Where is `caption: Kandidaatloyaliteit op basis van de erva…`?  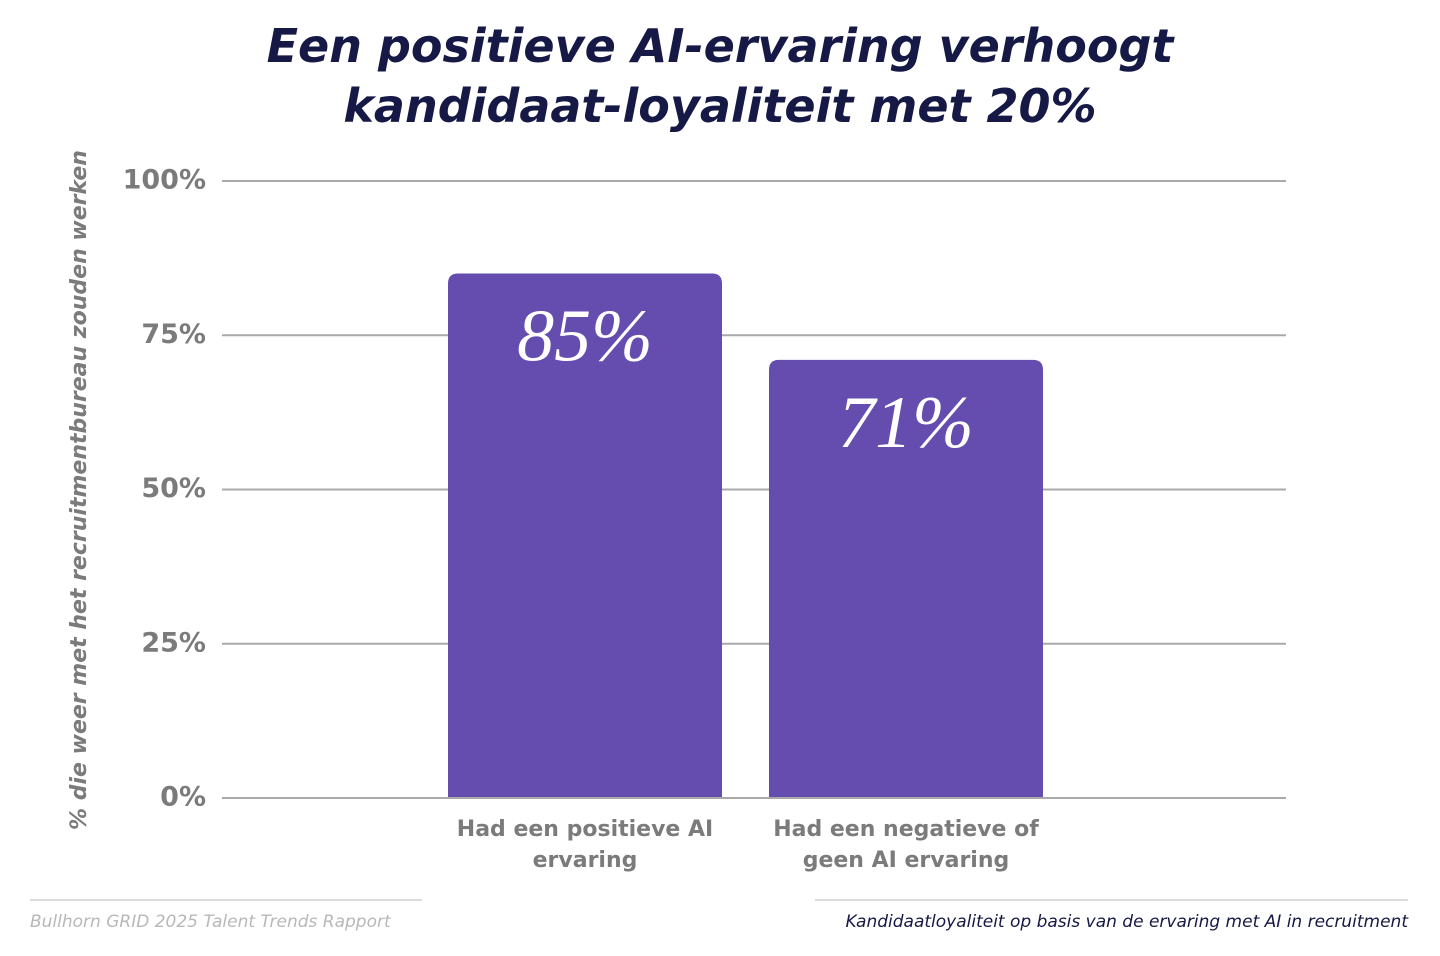
caption: Kandidaatloyaliteit op basis van de erva… is located at coordinates (1127, 922).